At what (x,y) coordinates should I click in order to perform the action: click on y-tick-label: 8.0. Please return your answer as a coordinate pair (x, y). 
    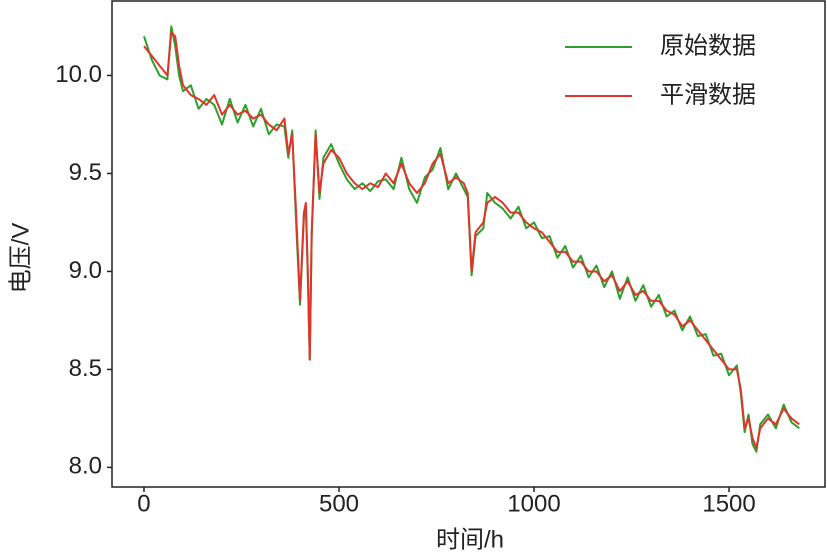
    Looking at the image, I should click on (85, 466).